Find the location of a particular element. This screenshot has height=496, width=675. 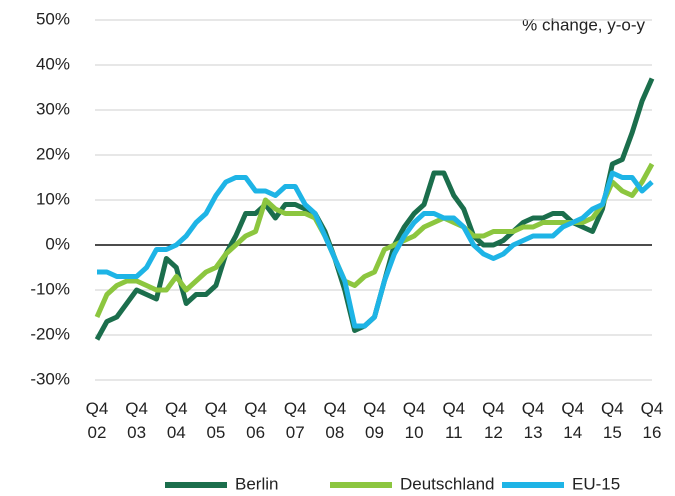

x-tick-label: Q4 15 is located at coordinates (612, 420).